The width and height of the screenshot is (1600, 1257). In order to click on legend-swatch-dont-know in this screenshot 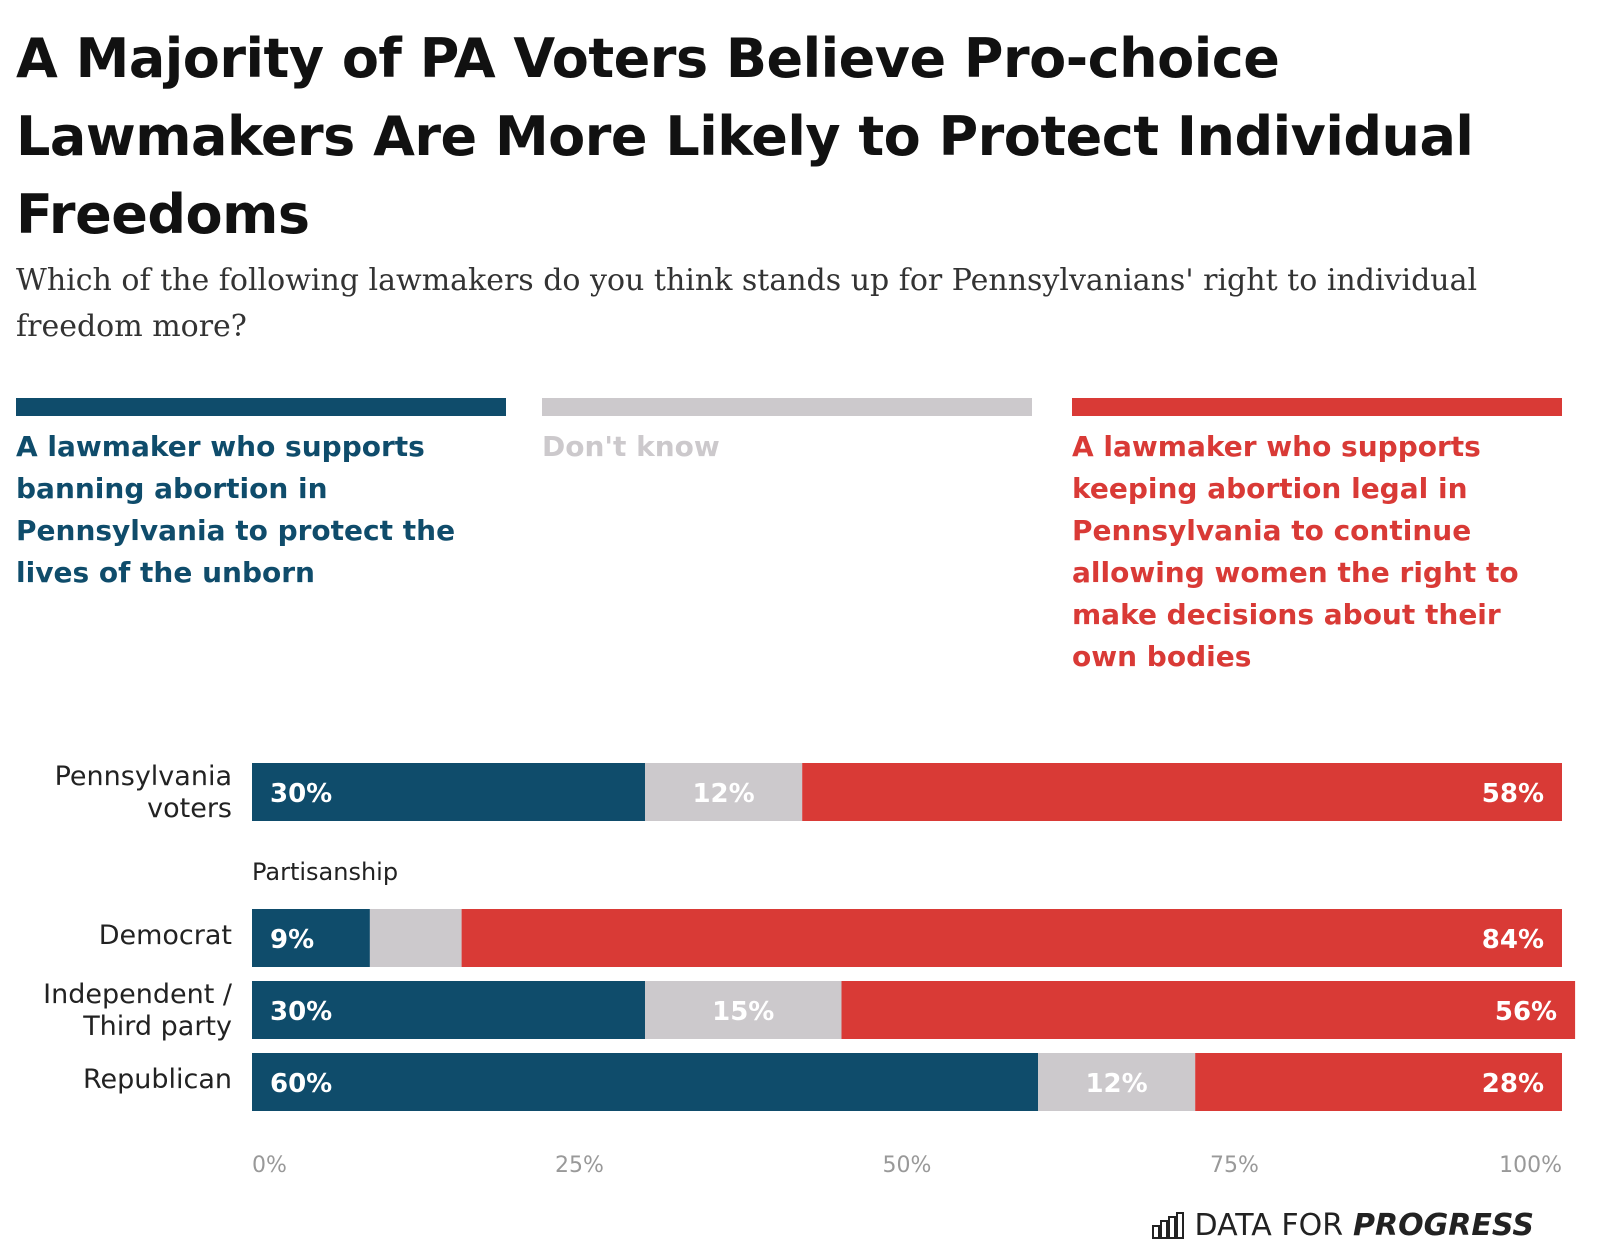, I will do `click(787, 407)`.